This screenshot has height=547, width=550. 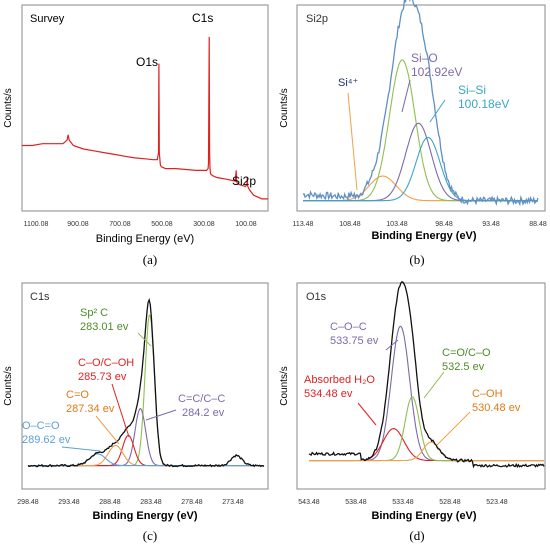 What do you see at coordinates (102, 377) in the screenshot?
I see `c-o-c-oh-energy-label: 285.73 ev` at bounding box center [102, 377].